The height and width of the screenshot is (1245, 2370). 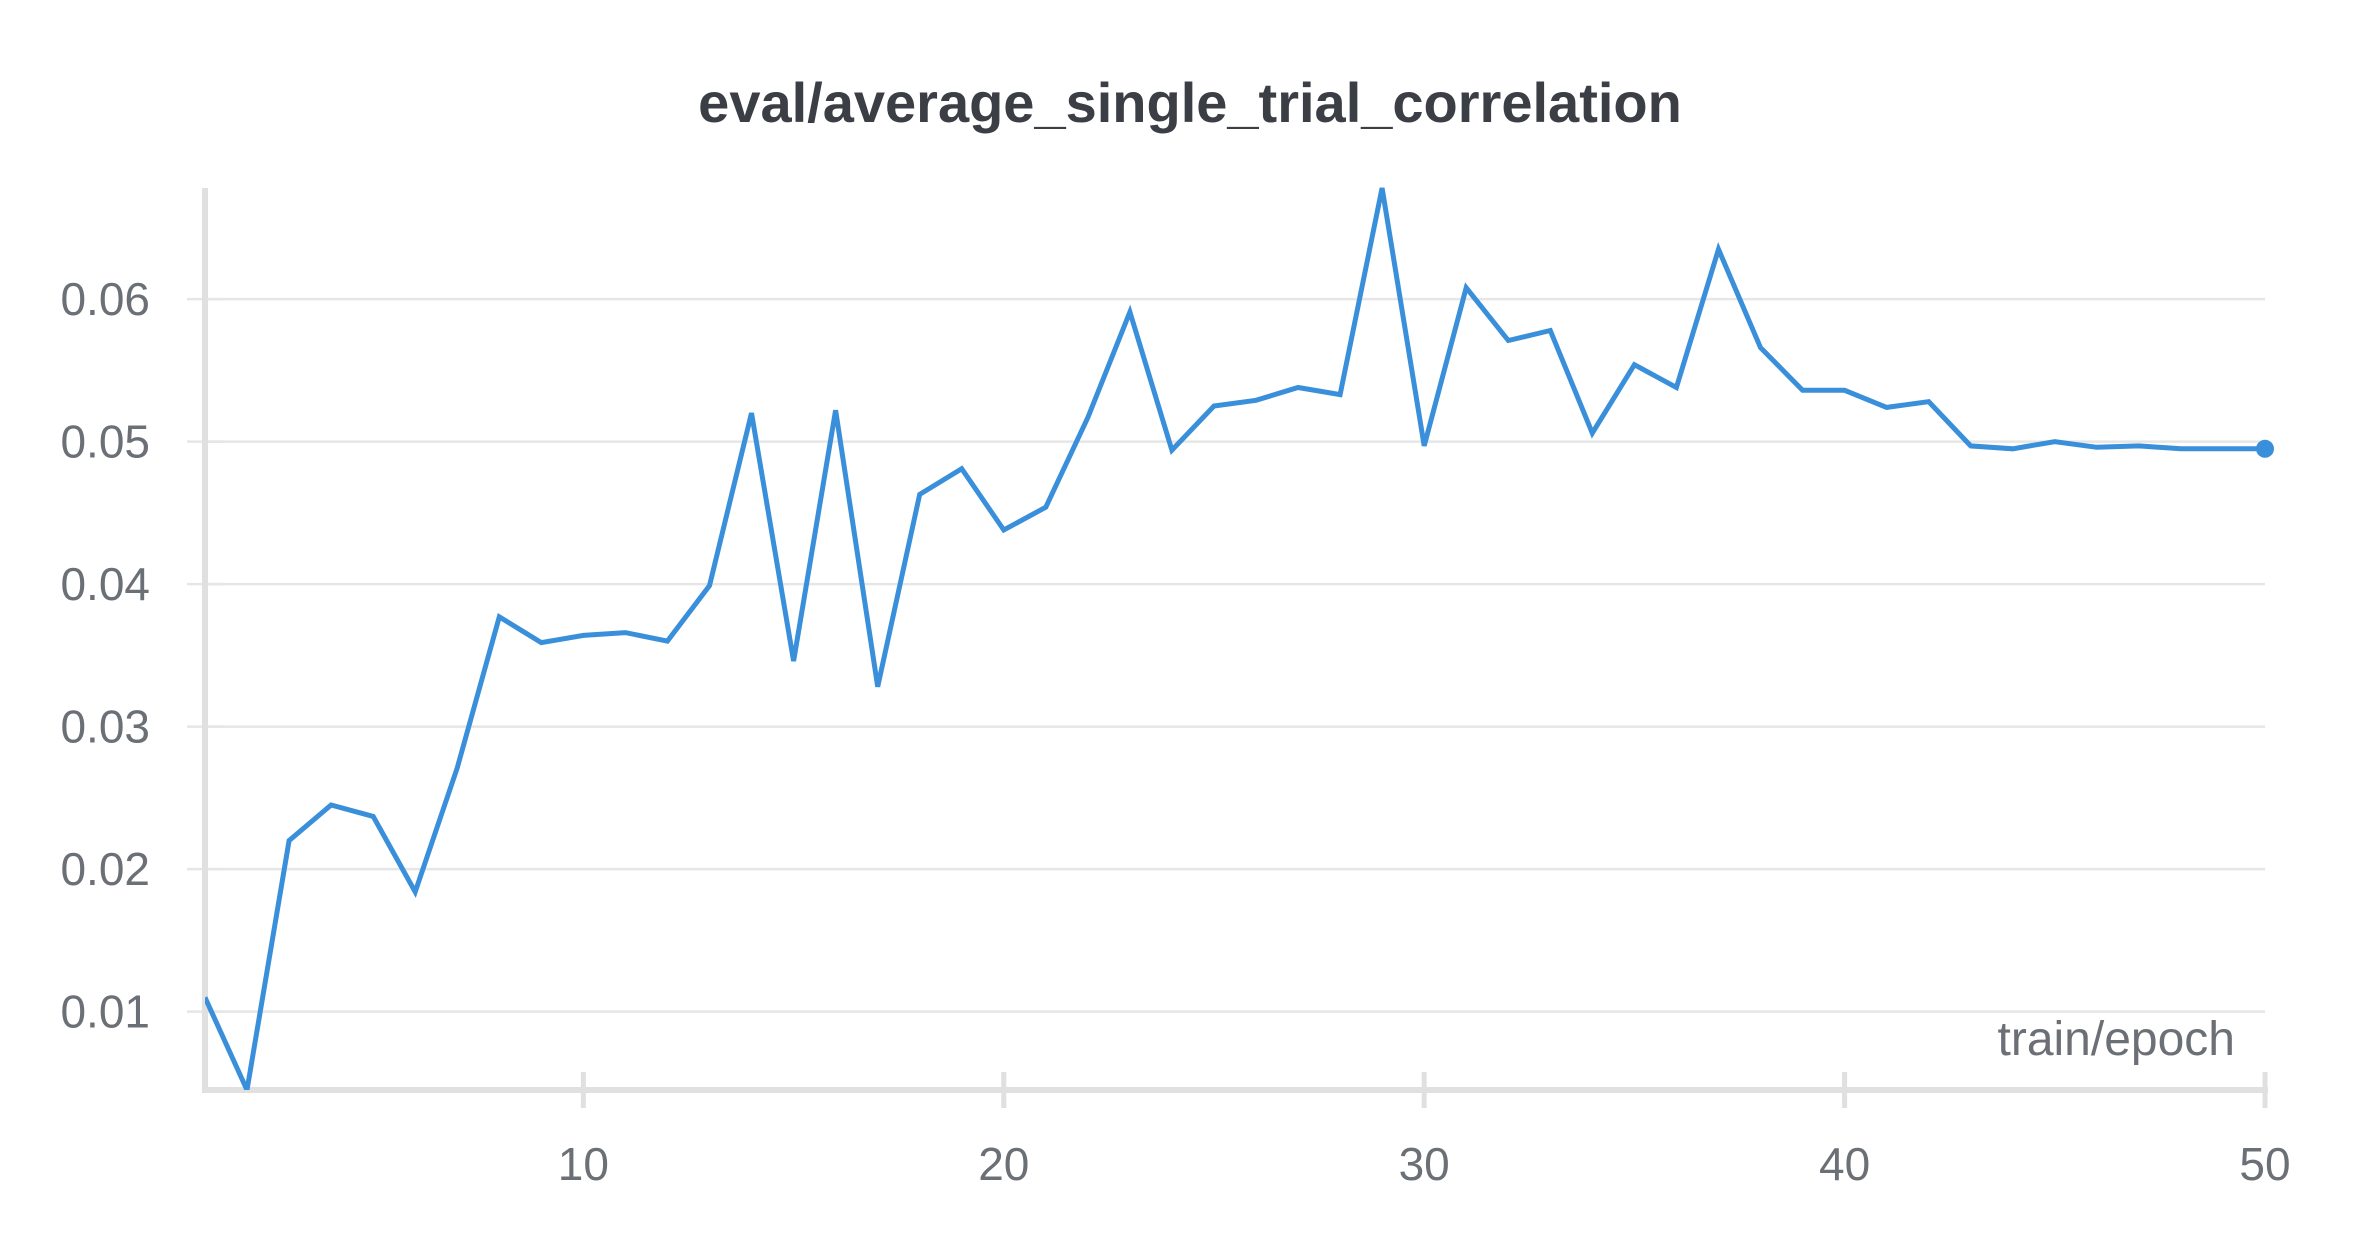 What do you see at coordinates (105, 299) in the screenshot?
I see `y-tick-label: 0.06` at bounding box center [105, 299].